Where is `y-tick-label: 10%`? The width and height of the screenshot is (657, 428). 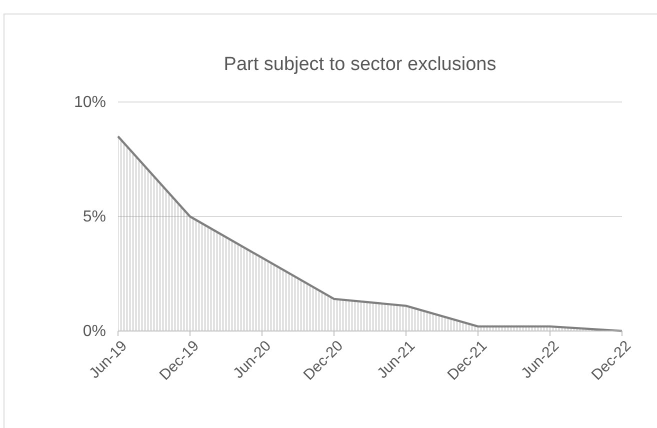 y-tick-label: 10% is located at coordinates (90, 103).